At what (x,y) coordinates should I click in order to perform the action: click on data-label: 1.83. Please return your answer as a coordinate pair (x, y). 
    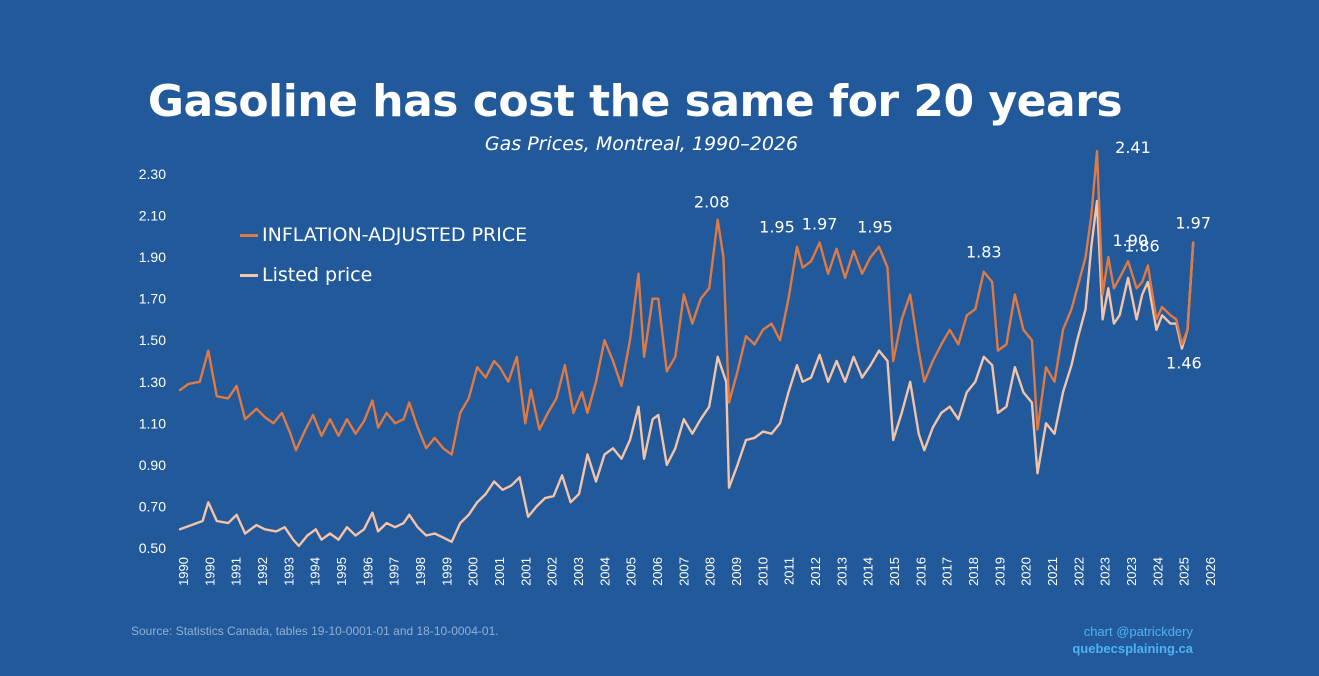
    Looking at the image, I should click on (984, 252).